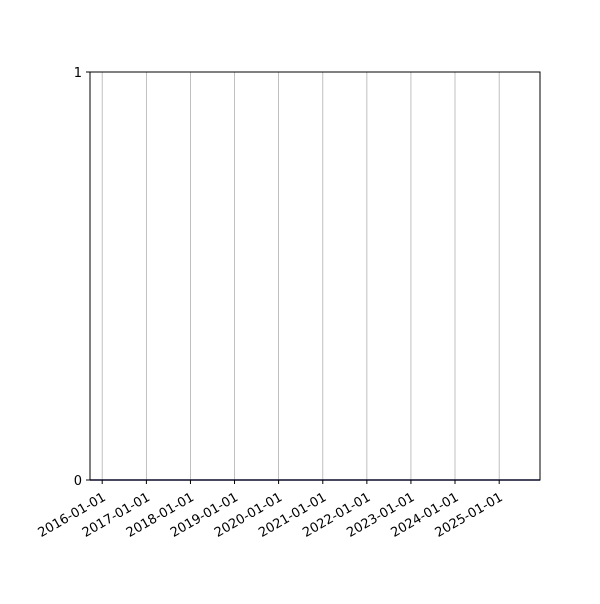 This screenshot has height=604, width=600. What do you see at coordinates (82, 277) in the screenshot?
I see `y-axis: 01` at bounding box center [82, 277].